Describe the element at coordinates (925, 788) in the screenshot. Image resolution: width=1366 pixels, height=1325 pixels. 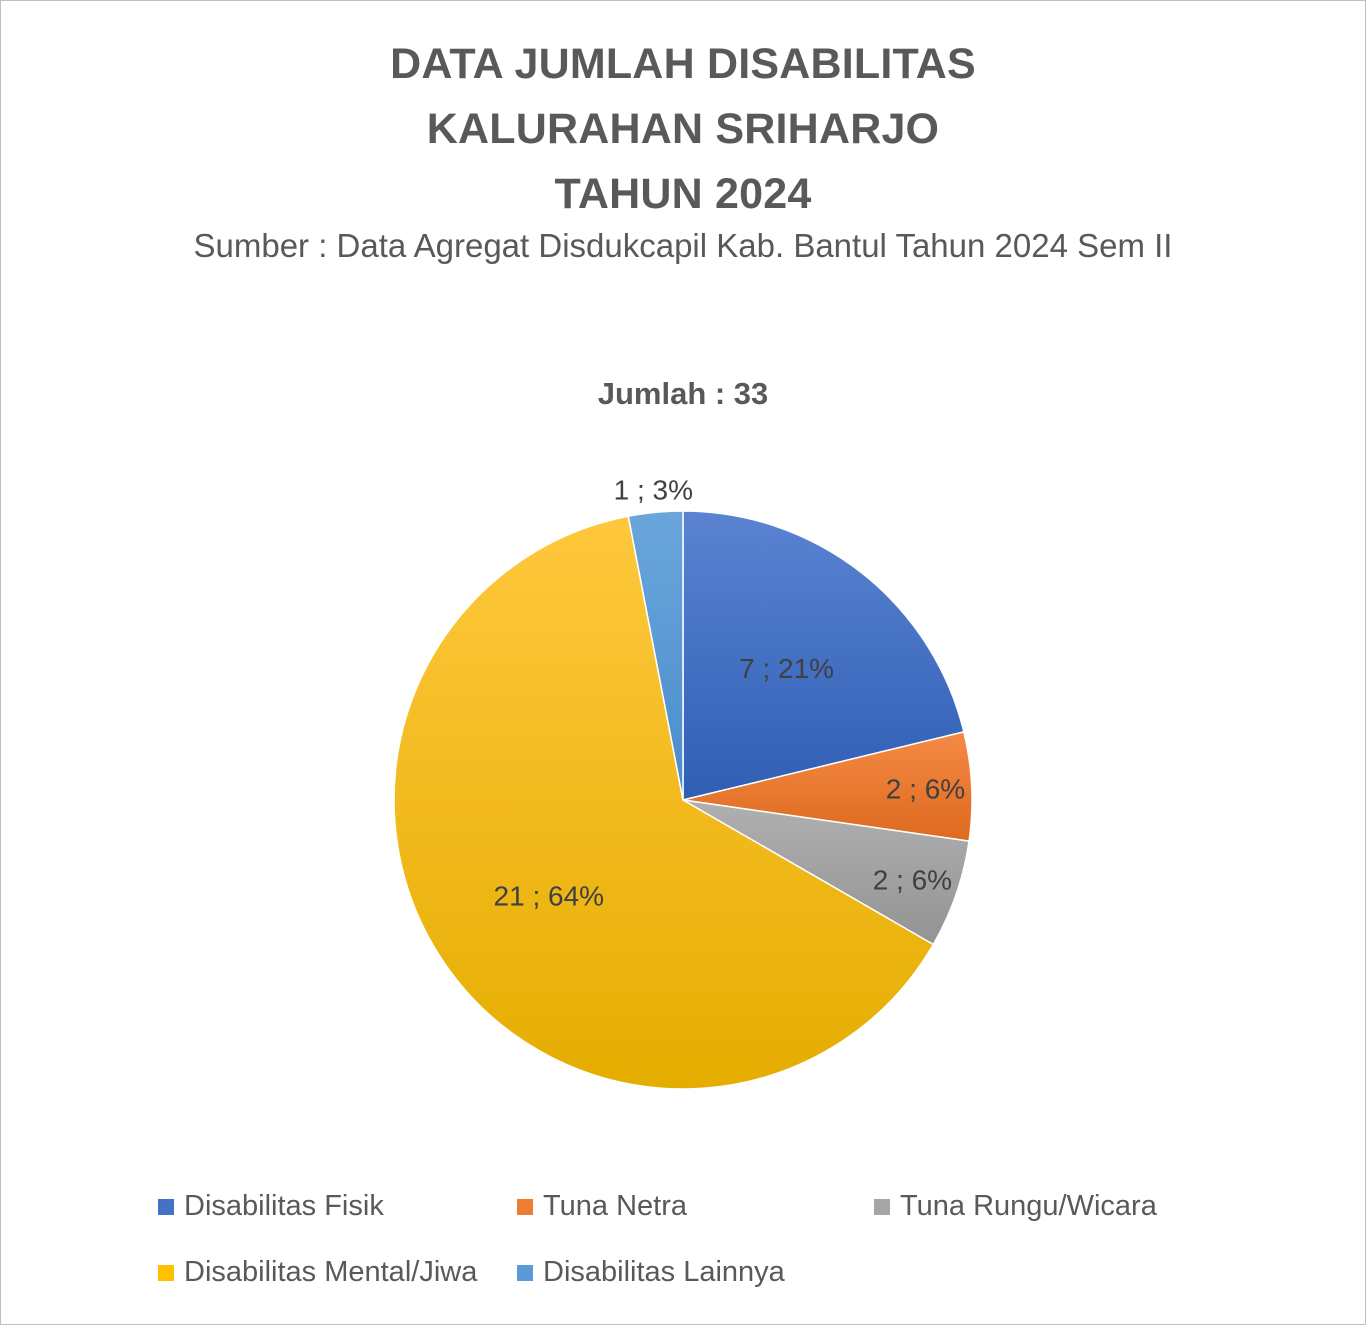
I see `slice-tuna-netra-label: 2 ; 6%` at that location.